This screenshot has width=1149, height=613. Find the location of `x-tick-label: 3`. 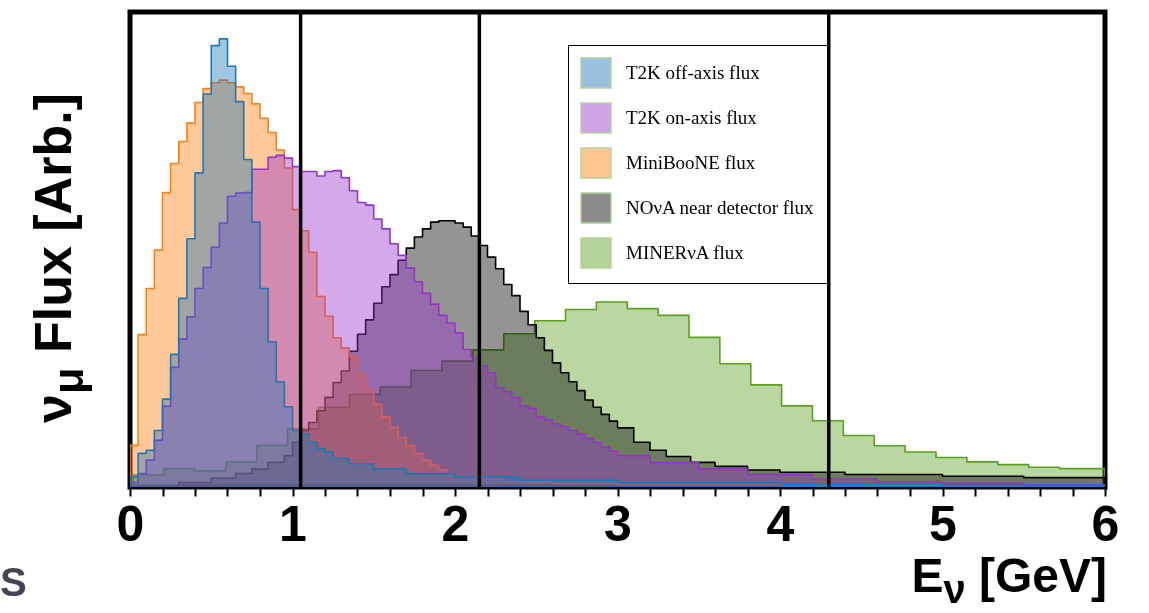

x-tick-label: 3 is located at coordinates (618, 523).